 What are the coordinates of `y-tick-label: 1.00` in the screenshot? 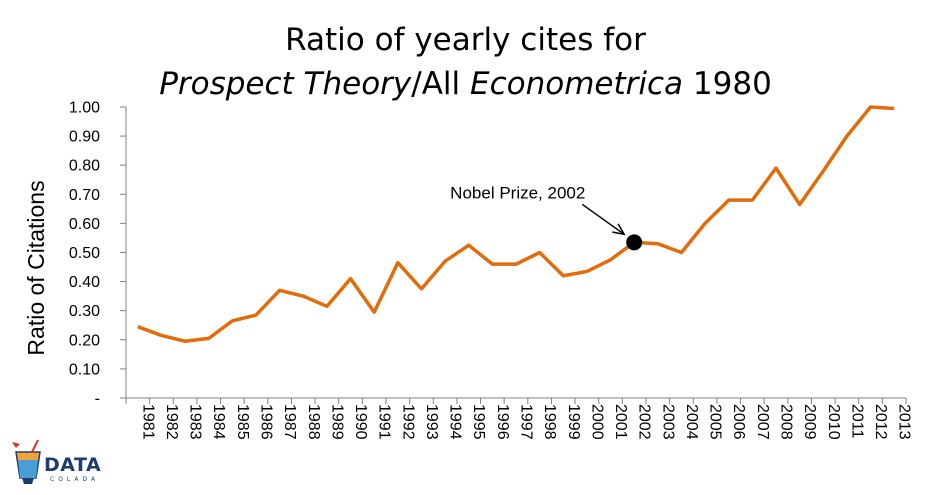 It's located at (84, 108).